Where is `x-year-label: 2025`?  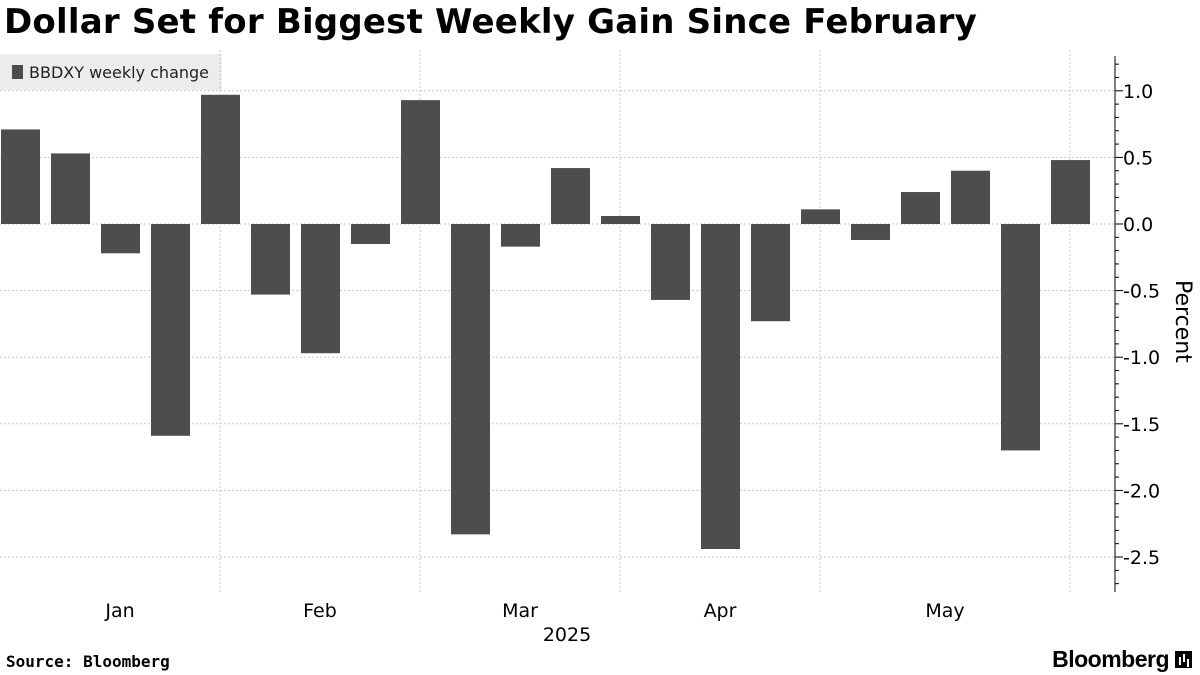 x-year-label: 2025 is located at coordinates (567, 635).